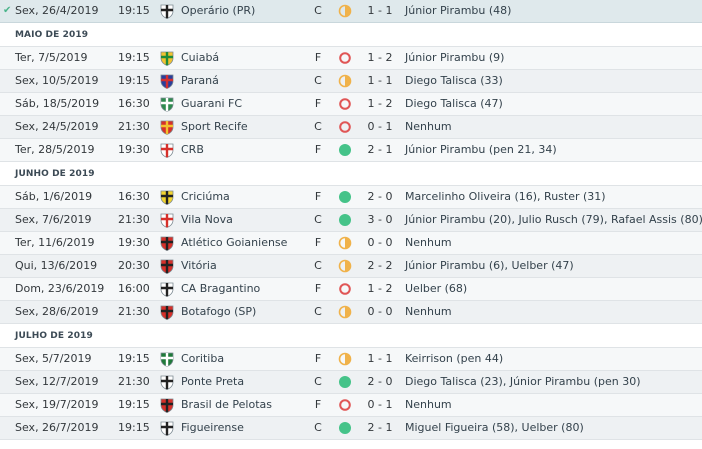  What do you see at coordinates (57, 381) in the screenshot?
I see `fixture-date: Sex, 12/7/2019` at bounding box center [57, 381].